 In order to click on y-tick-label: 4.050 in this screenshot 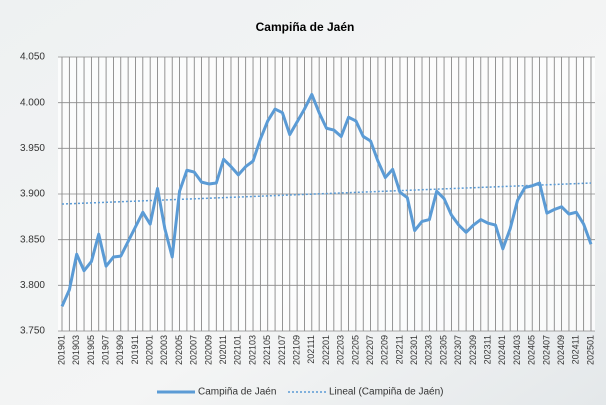, I will do `click(32, 57)`.